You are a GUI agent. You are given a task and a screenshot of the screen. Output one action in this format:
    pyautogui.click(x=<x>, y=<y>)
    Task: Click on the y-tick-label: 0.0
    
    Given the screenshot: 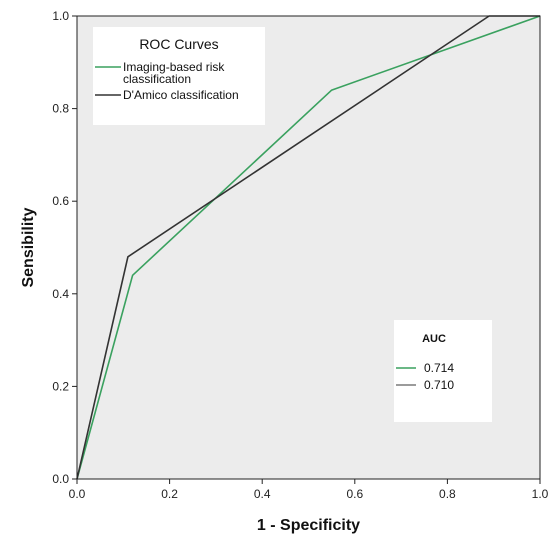 What is the action you would take?
    pyautogui.click(x=60, y=479)
    